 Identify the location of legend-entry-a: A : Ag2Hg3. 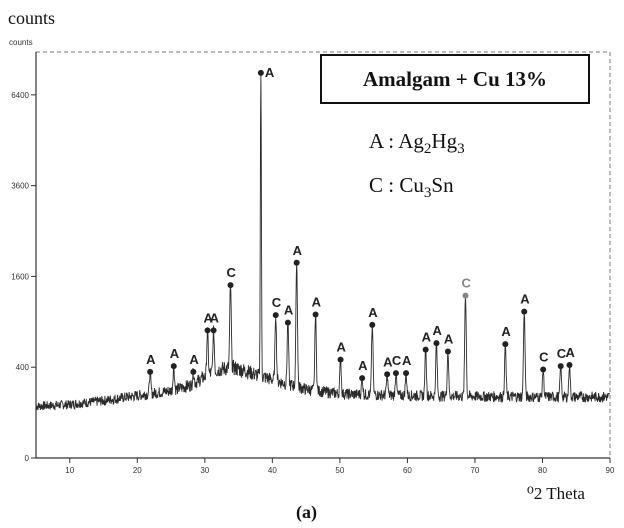
(417, 143).